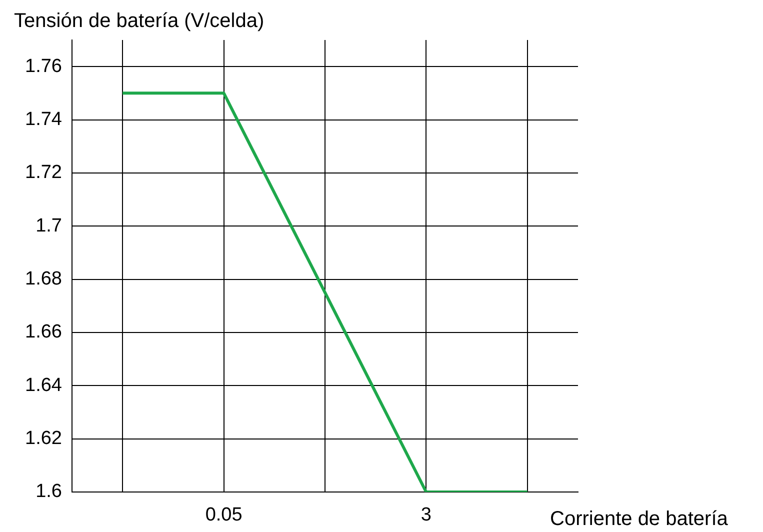  Describe the element at coordinates (223, 515) in the screenshot. I see `x-tick-label: 0.05` at that location.